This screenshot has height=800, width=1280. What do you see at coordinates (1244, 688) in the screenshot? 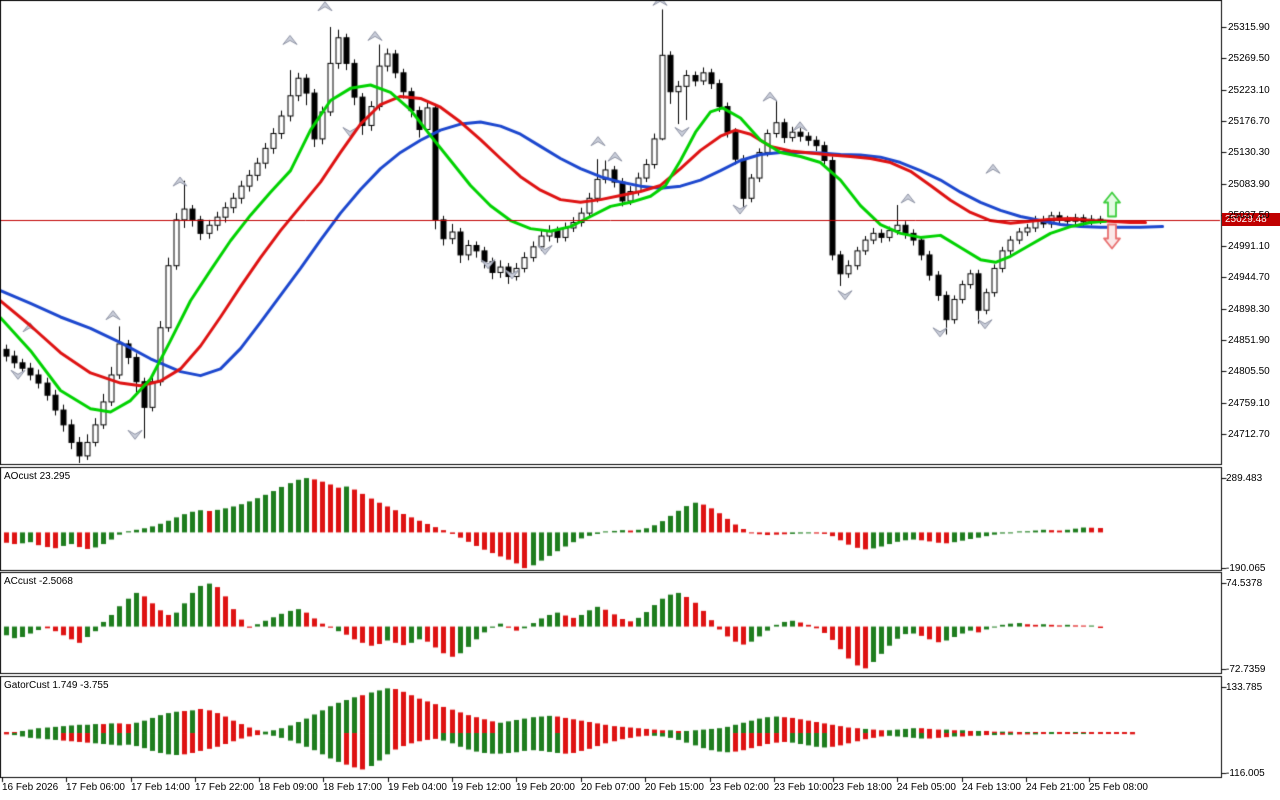
I see `gator-scale-max-label: 133.785` at bounding box center [1244, 688].